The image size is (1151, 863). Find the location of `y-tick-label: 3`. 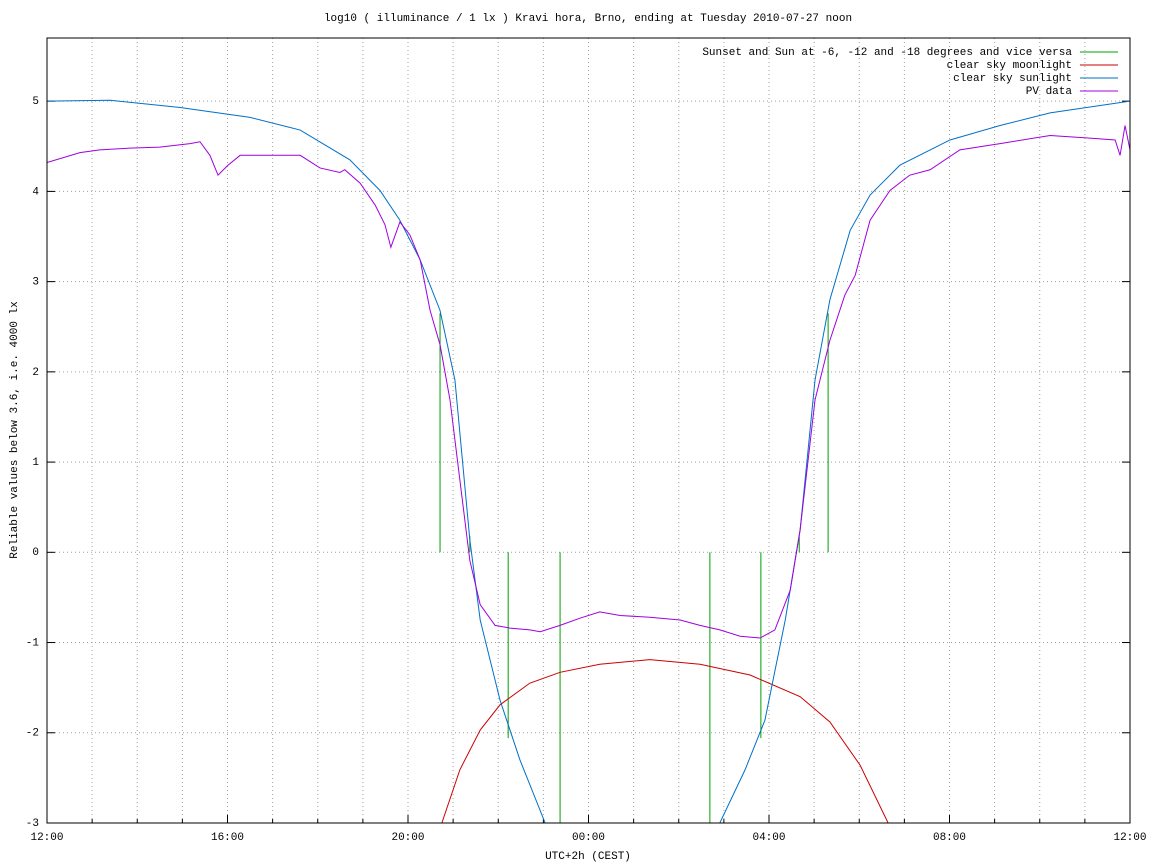

y-tick-label: 3 is located at coordinates (35, 283).